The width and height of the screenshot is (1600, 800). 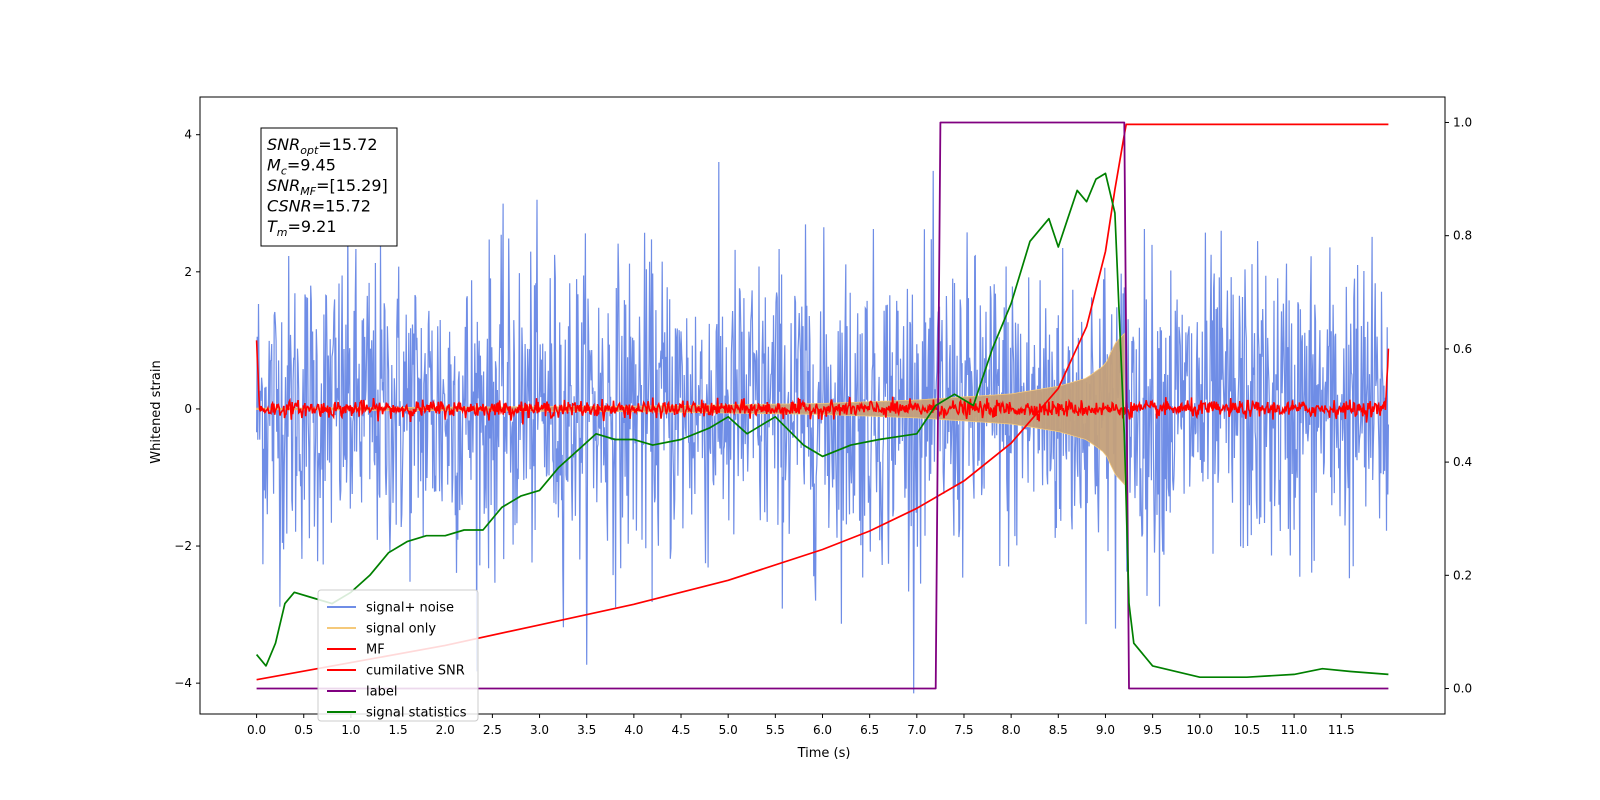 What do you see at coordinates (183, 546) in the screenshot?
I see `y-left-tick-label: −2` at bounding box center [183, 546].